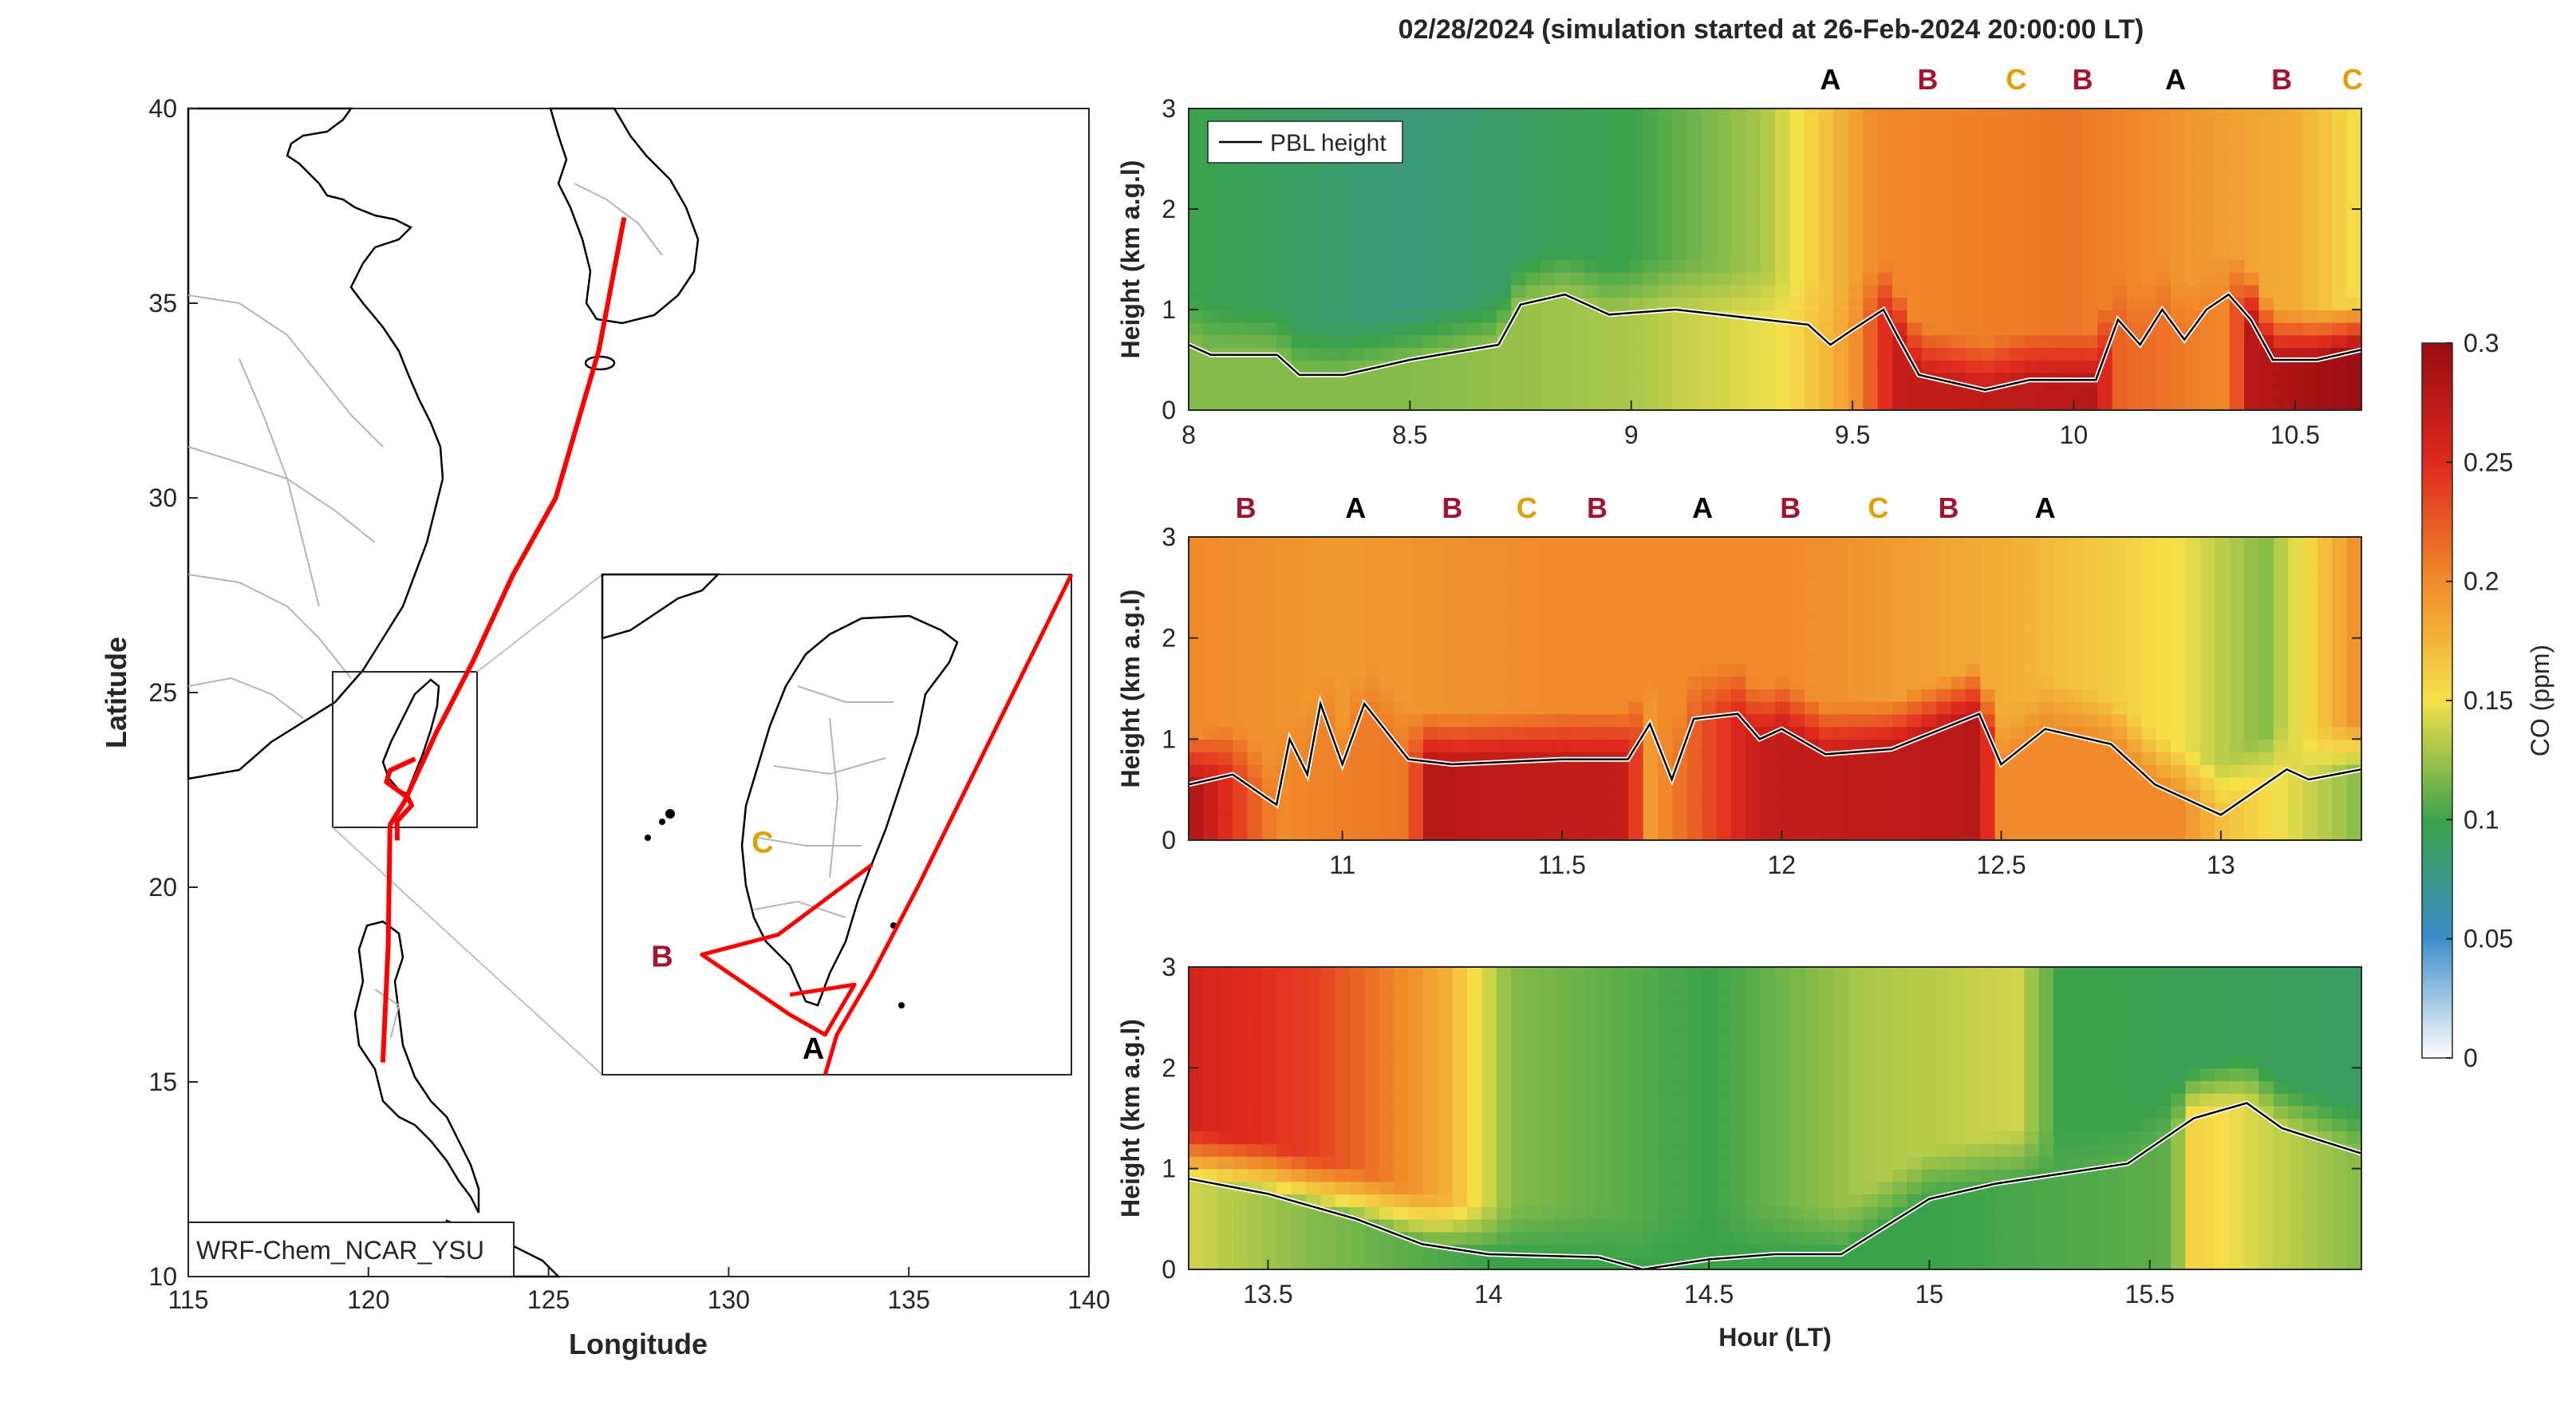 This screenshot has width=2576, height=1413. I want to click on map-xtick-label: 130, so click(729, 1299).